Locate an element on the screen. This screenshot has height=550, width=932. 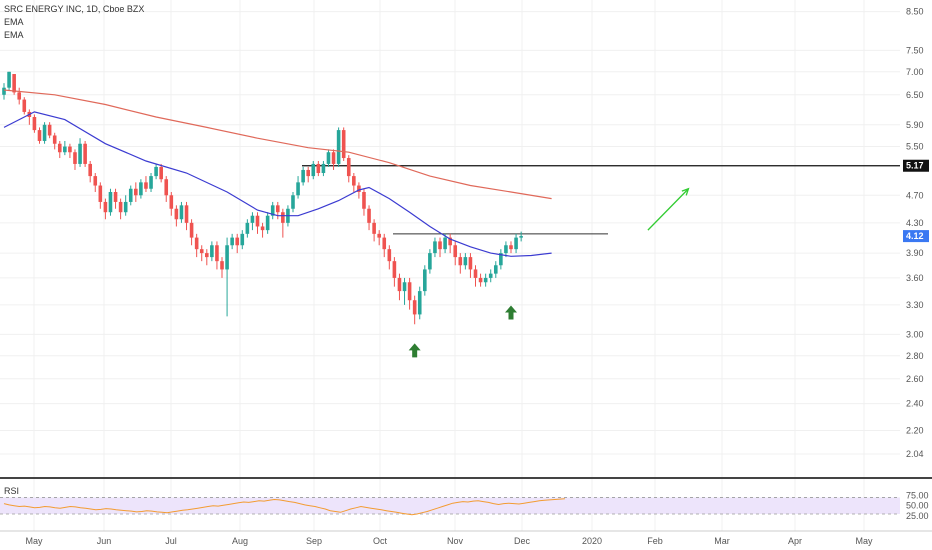
rsi-line is located at coordinates (284, 507).